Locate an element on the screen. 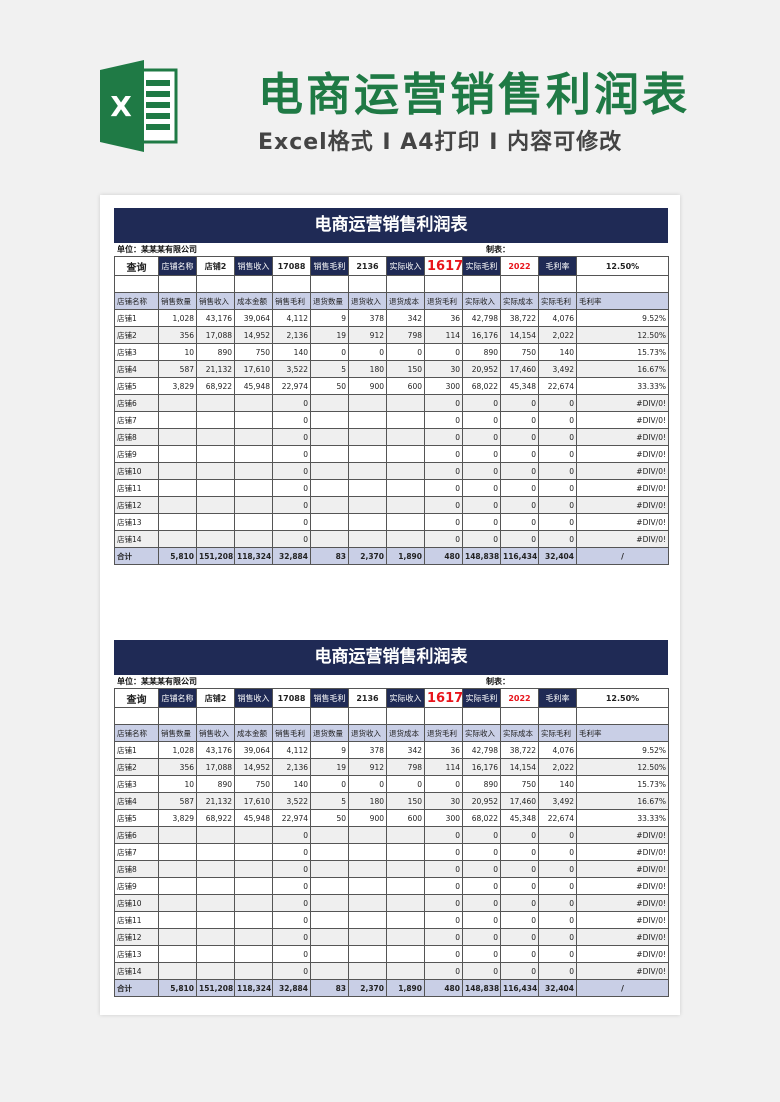  table-cell: 14,952 is located at coordinates (253, 767).